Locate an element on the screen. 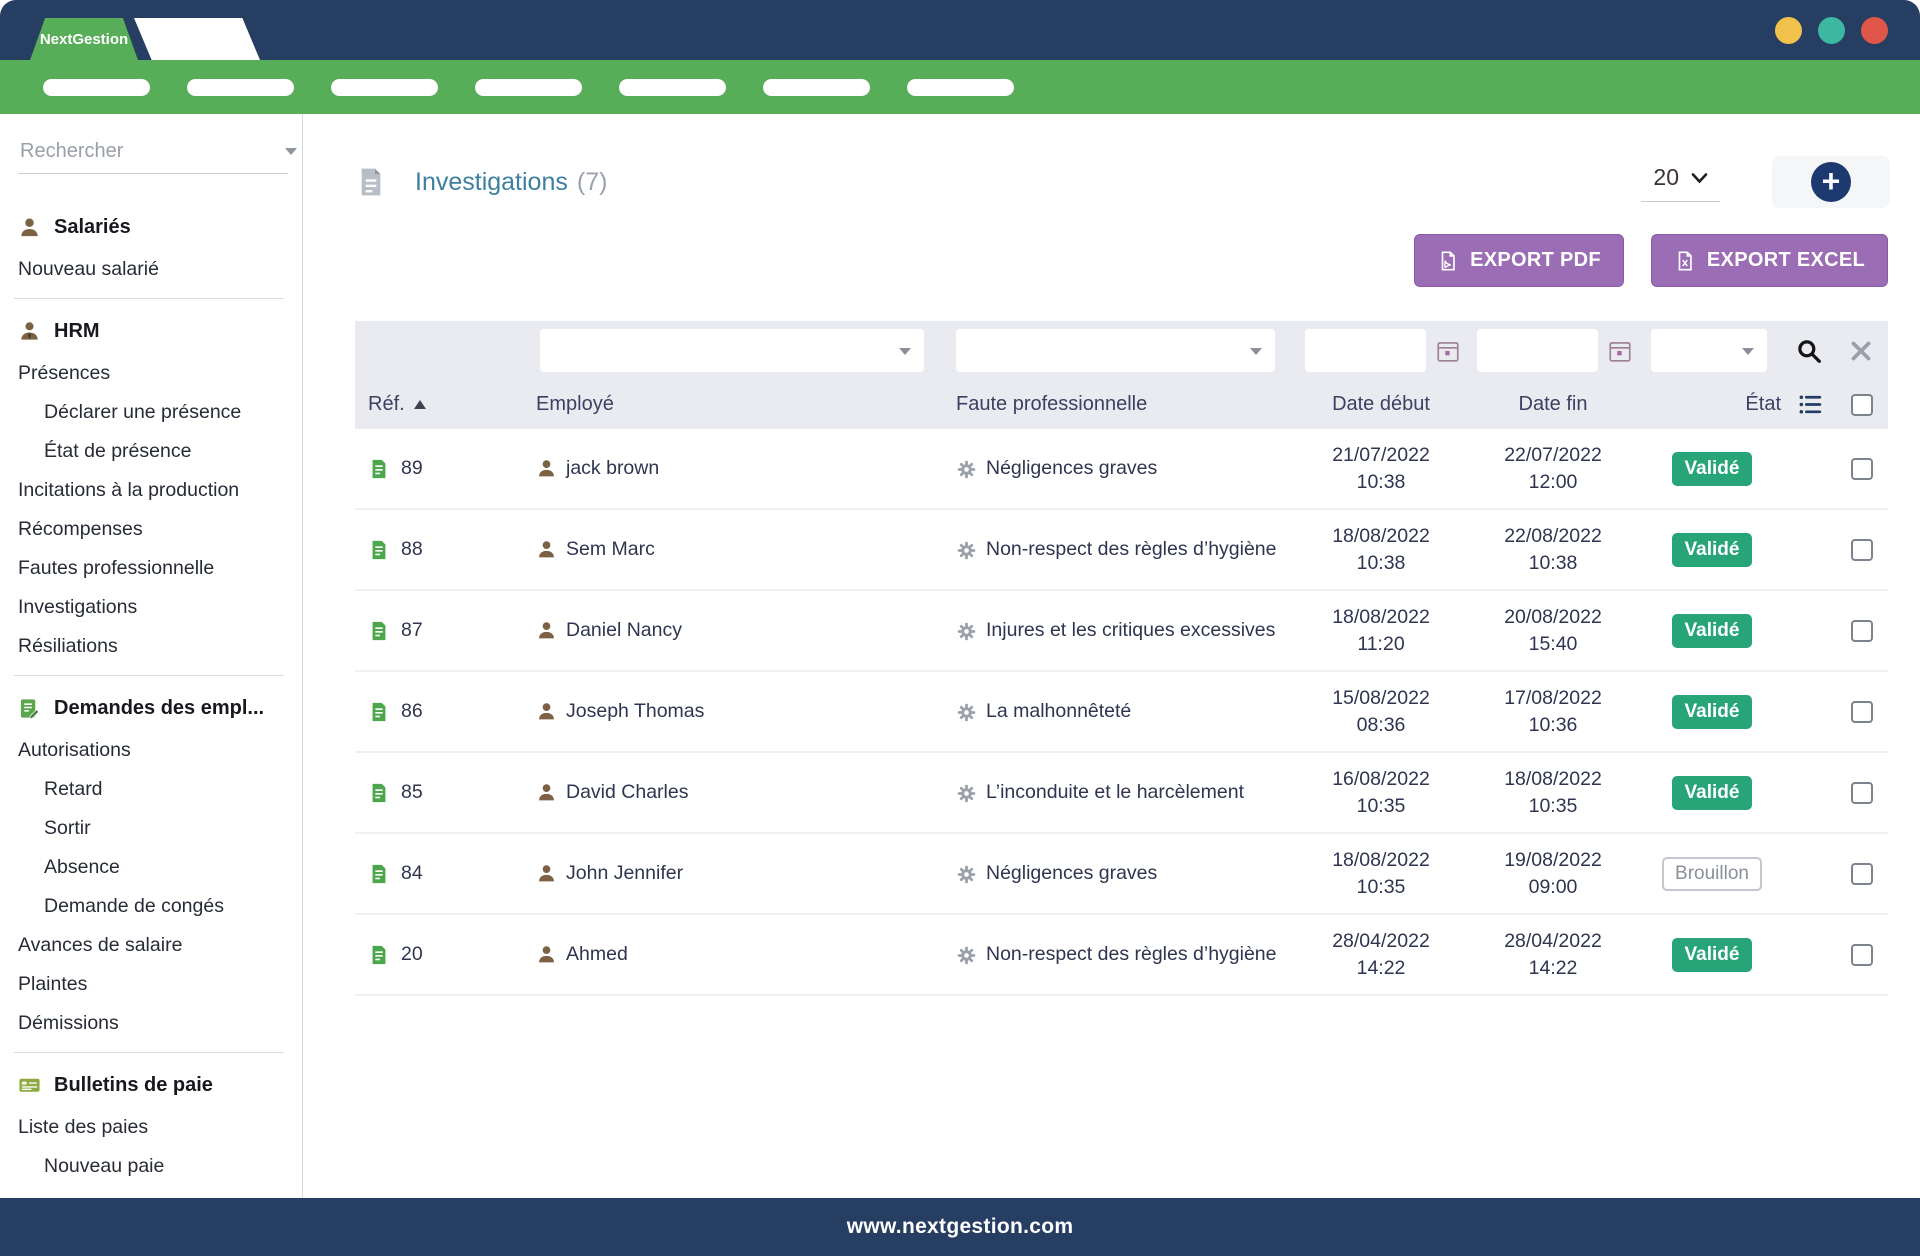 The width and height of the screenshot is (1920, 1256). sidebar-item-presences: Présences is located at coordinates (64, 373).